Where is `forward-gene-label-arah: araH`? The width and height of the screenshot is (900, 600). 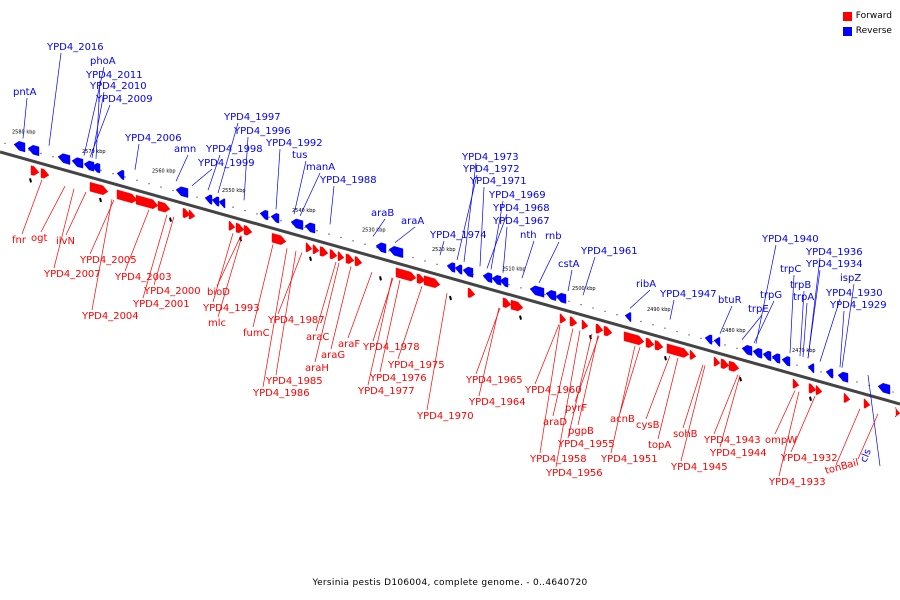
forward-gene-label-arah: araH is located at coordinates (317, 368).